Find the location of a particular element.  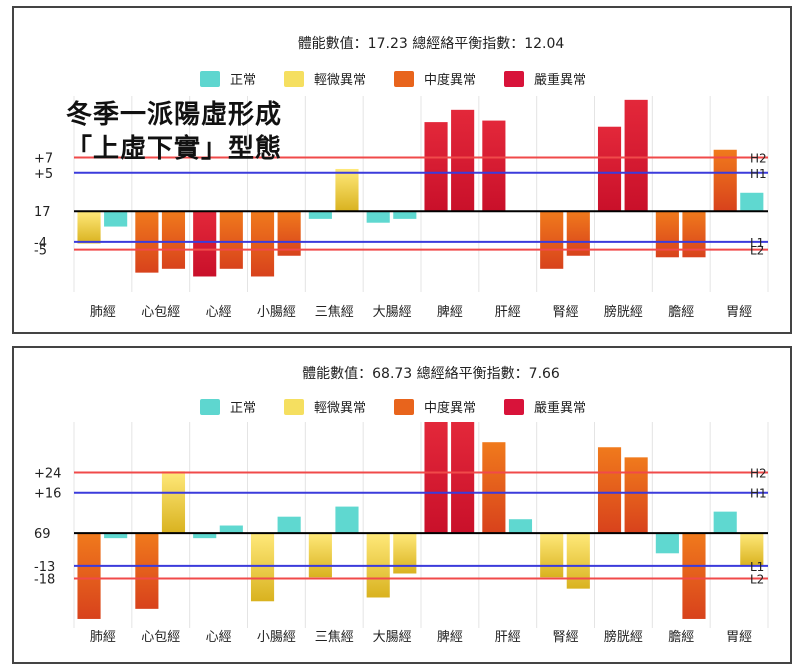

baseline-label: 17 is located at coordinates (42, 212).